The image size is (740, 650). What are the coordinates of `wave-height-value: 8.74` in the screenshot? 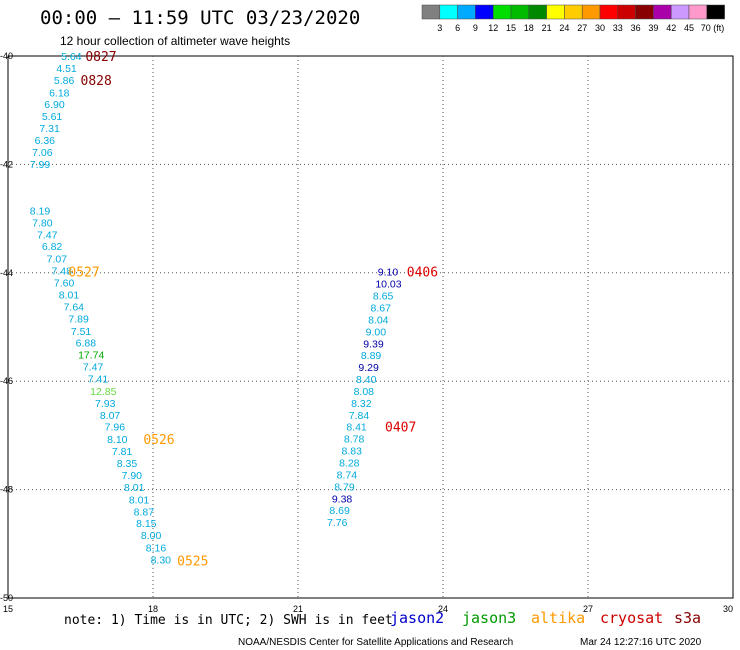 It's located at (347, 475).